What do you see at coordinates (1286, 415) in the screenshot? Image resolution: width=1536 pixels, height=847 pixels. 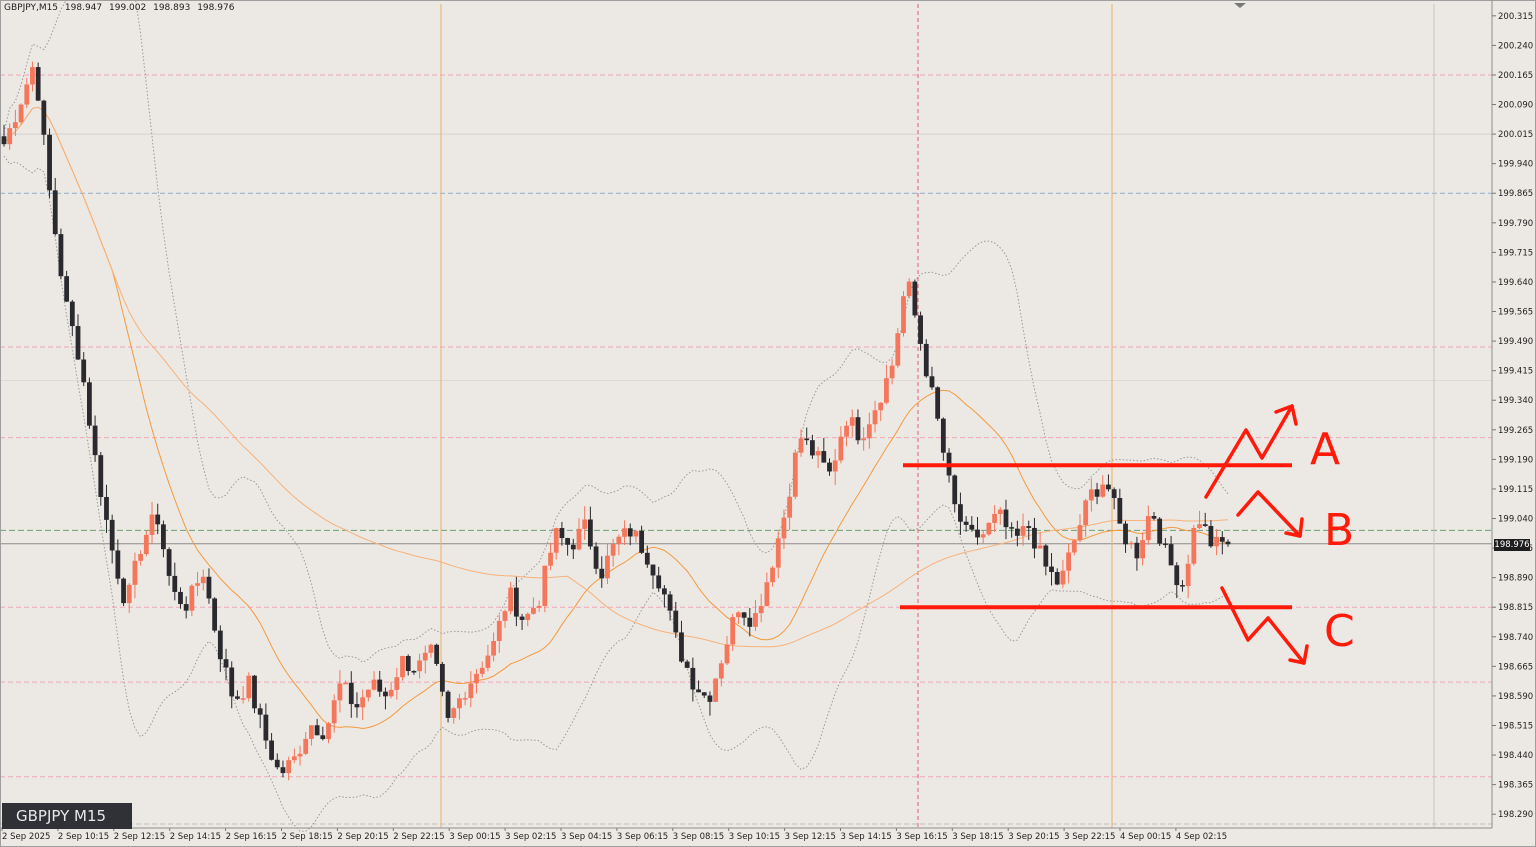 I see `scenario-a-arrowhead` at bounding box center [1286, 415].